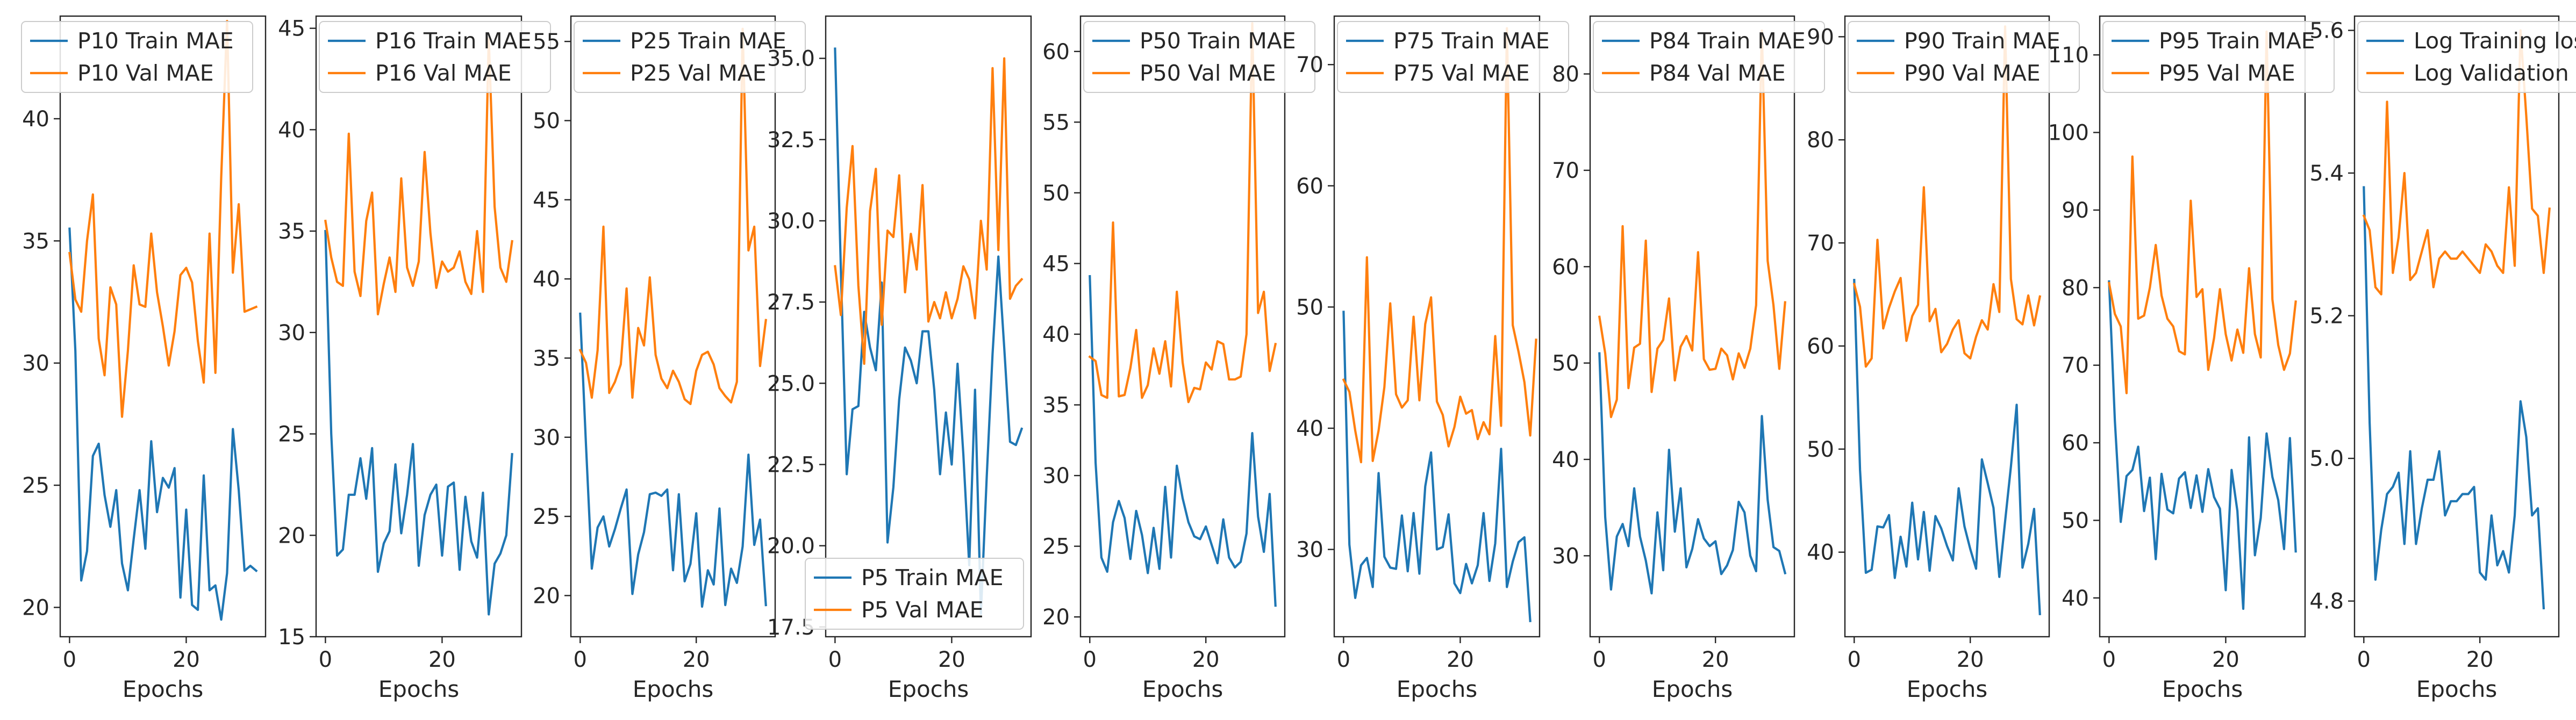 Image resolution: width=2576 pixels, height=720 pixels. I want to click on y-tick-label: 25, so click(546, 517).